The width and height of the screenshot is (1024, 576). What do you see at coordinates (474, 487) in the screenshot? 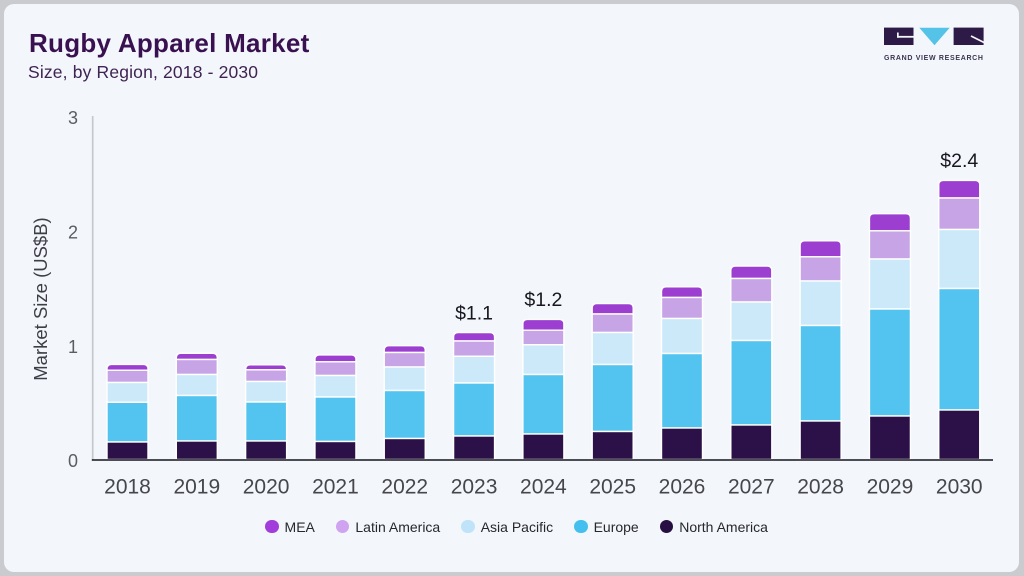
I see `svg-text: 2023` at bounding box center [474, 487].